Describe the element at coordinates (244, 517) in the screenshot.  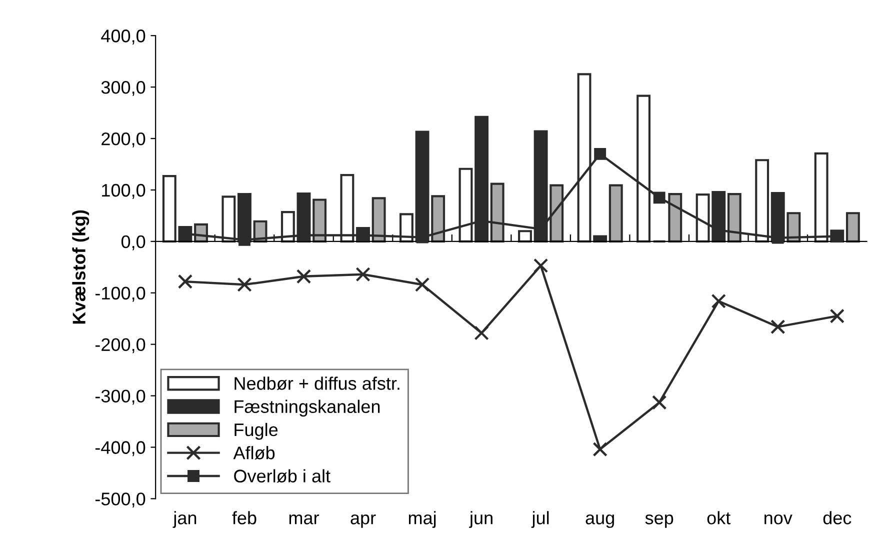
I see `x-tick-label: feb` at that location.